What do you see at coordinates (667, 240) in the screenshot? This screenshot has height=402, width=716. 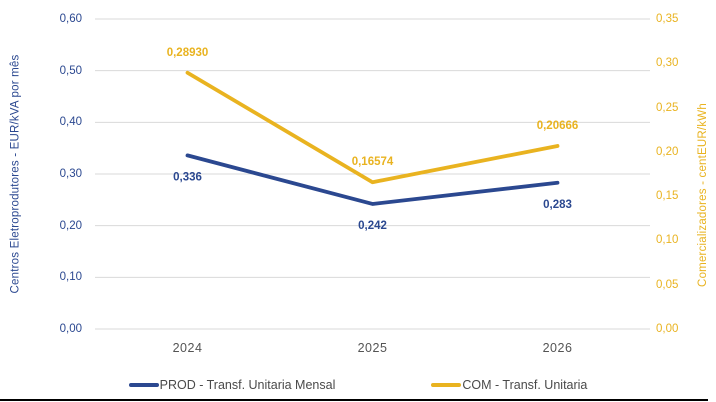 I see `right-axis-tick: 0,10` at bounding box center [667, 240].